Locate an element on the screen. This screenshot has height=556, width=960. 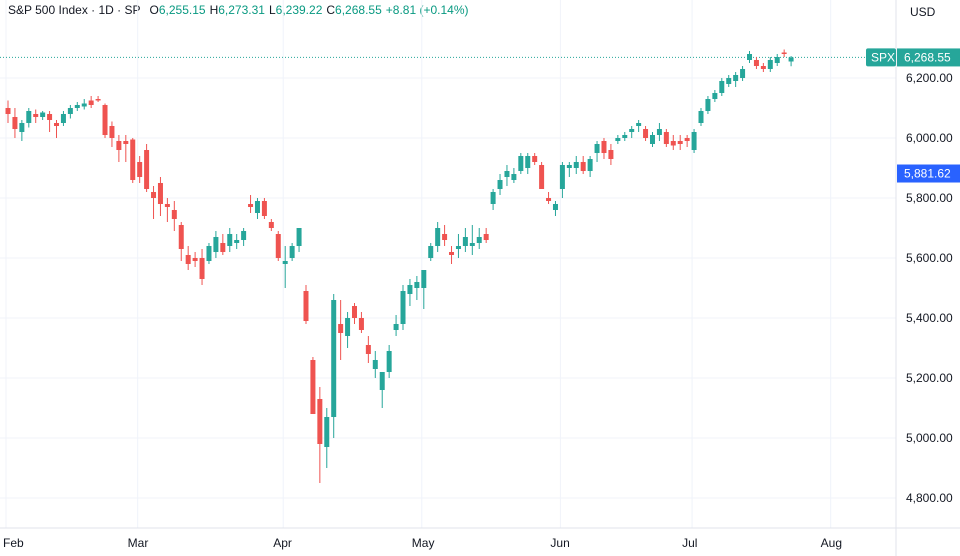
x-tick-label: Jun is located at coordinates (559, 543).